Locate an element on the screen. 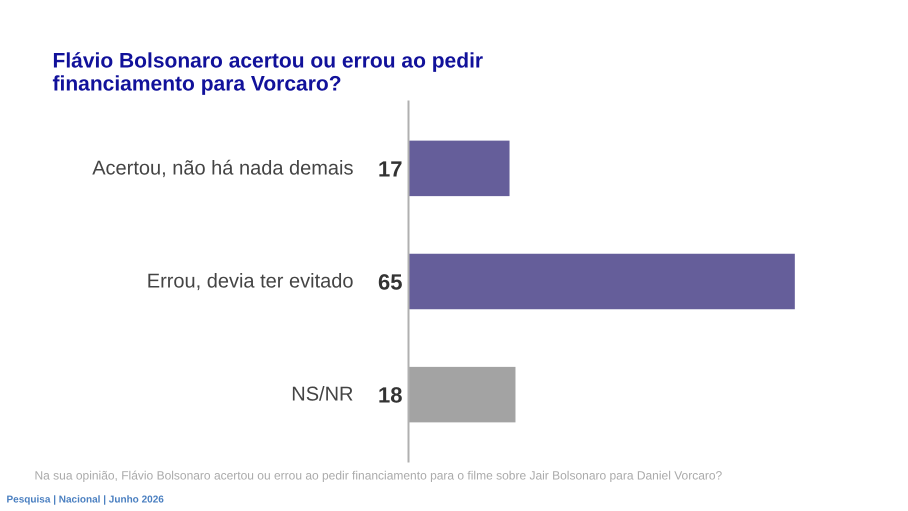 The image size is (908, 511). y-tick-label: NS/NR is located at coordinates (322, 395).